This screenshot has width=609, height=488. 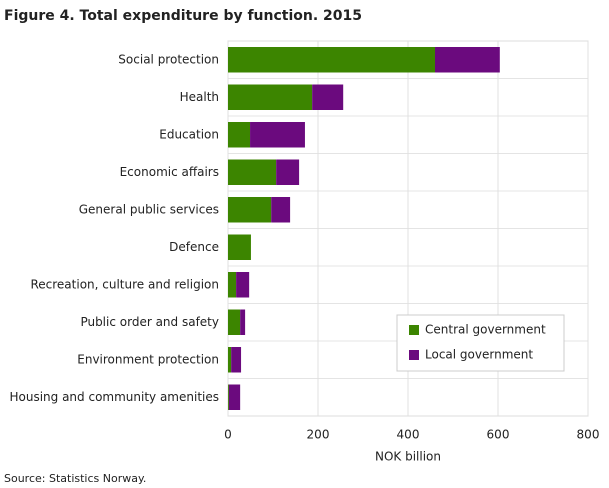 What do you see at coordinates (75, 478) in the screenshot?
I see `source: Source: Statistics Norway.` at bounding box center [75, 478].